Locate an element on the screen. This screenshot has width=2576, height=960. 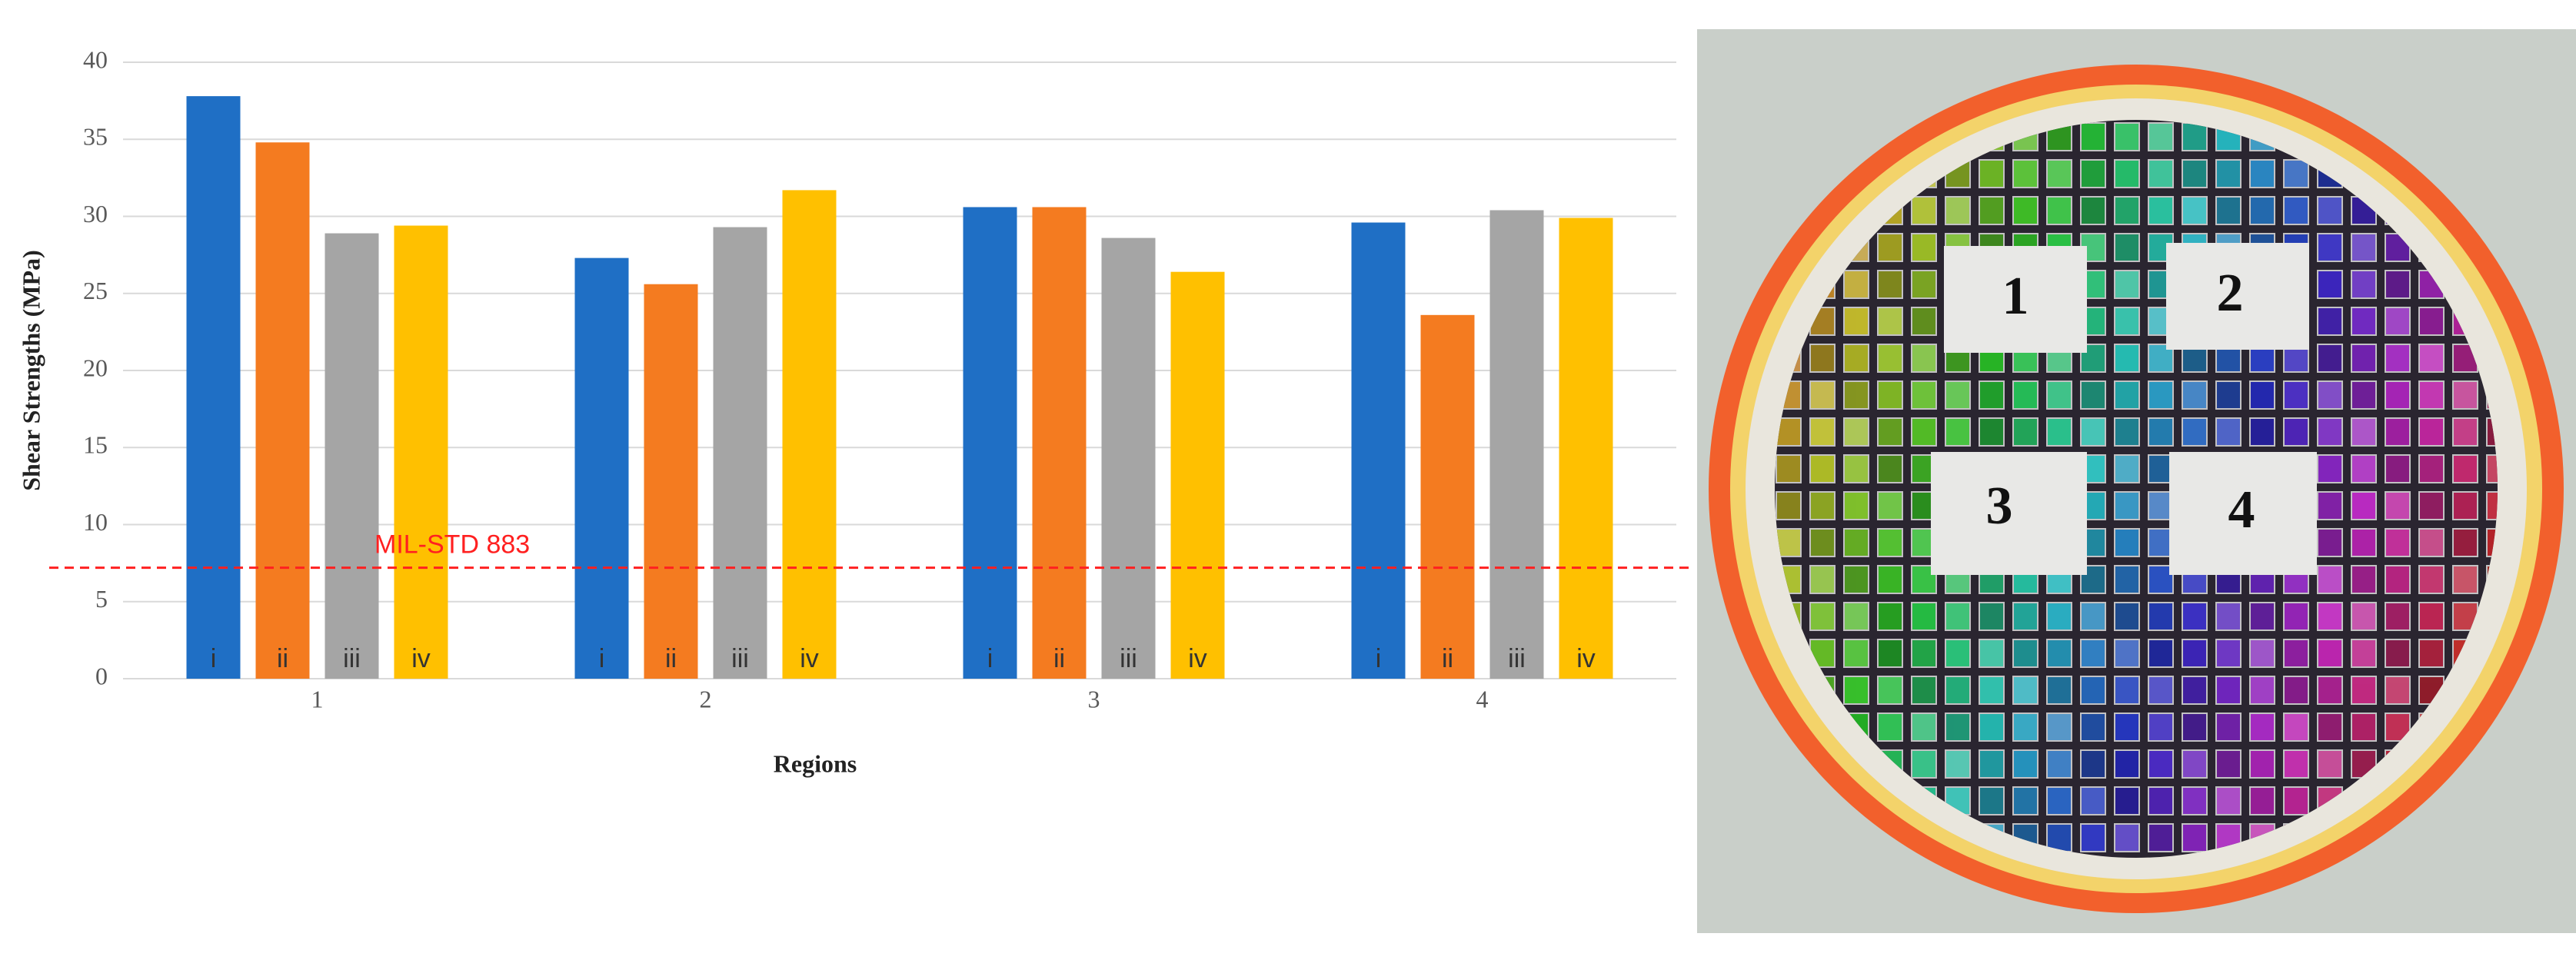
y-tick-label: 10 is located at coordinates (95, 522).